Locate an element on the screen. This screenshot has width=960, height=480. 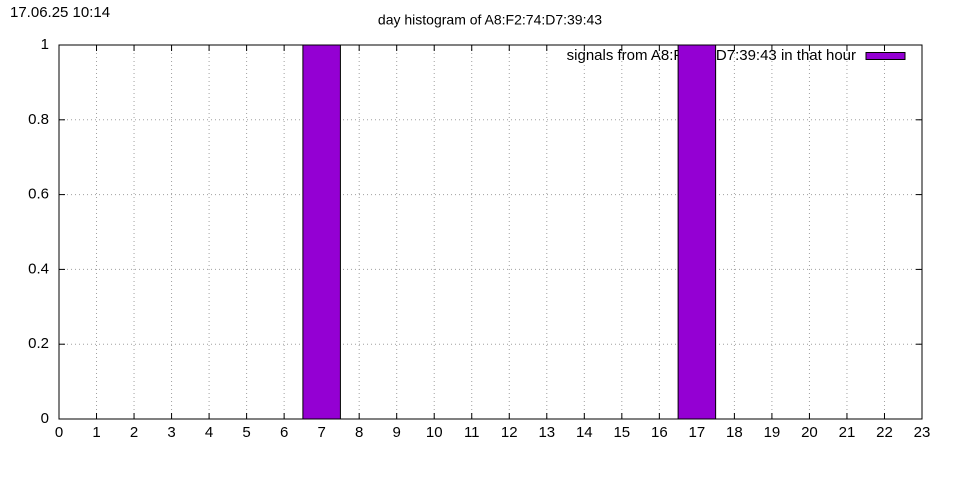
x-tick-label: 1 is located at coordinates (96, 432).